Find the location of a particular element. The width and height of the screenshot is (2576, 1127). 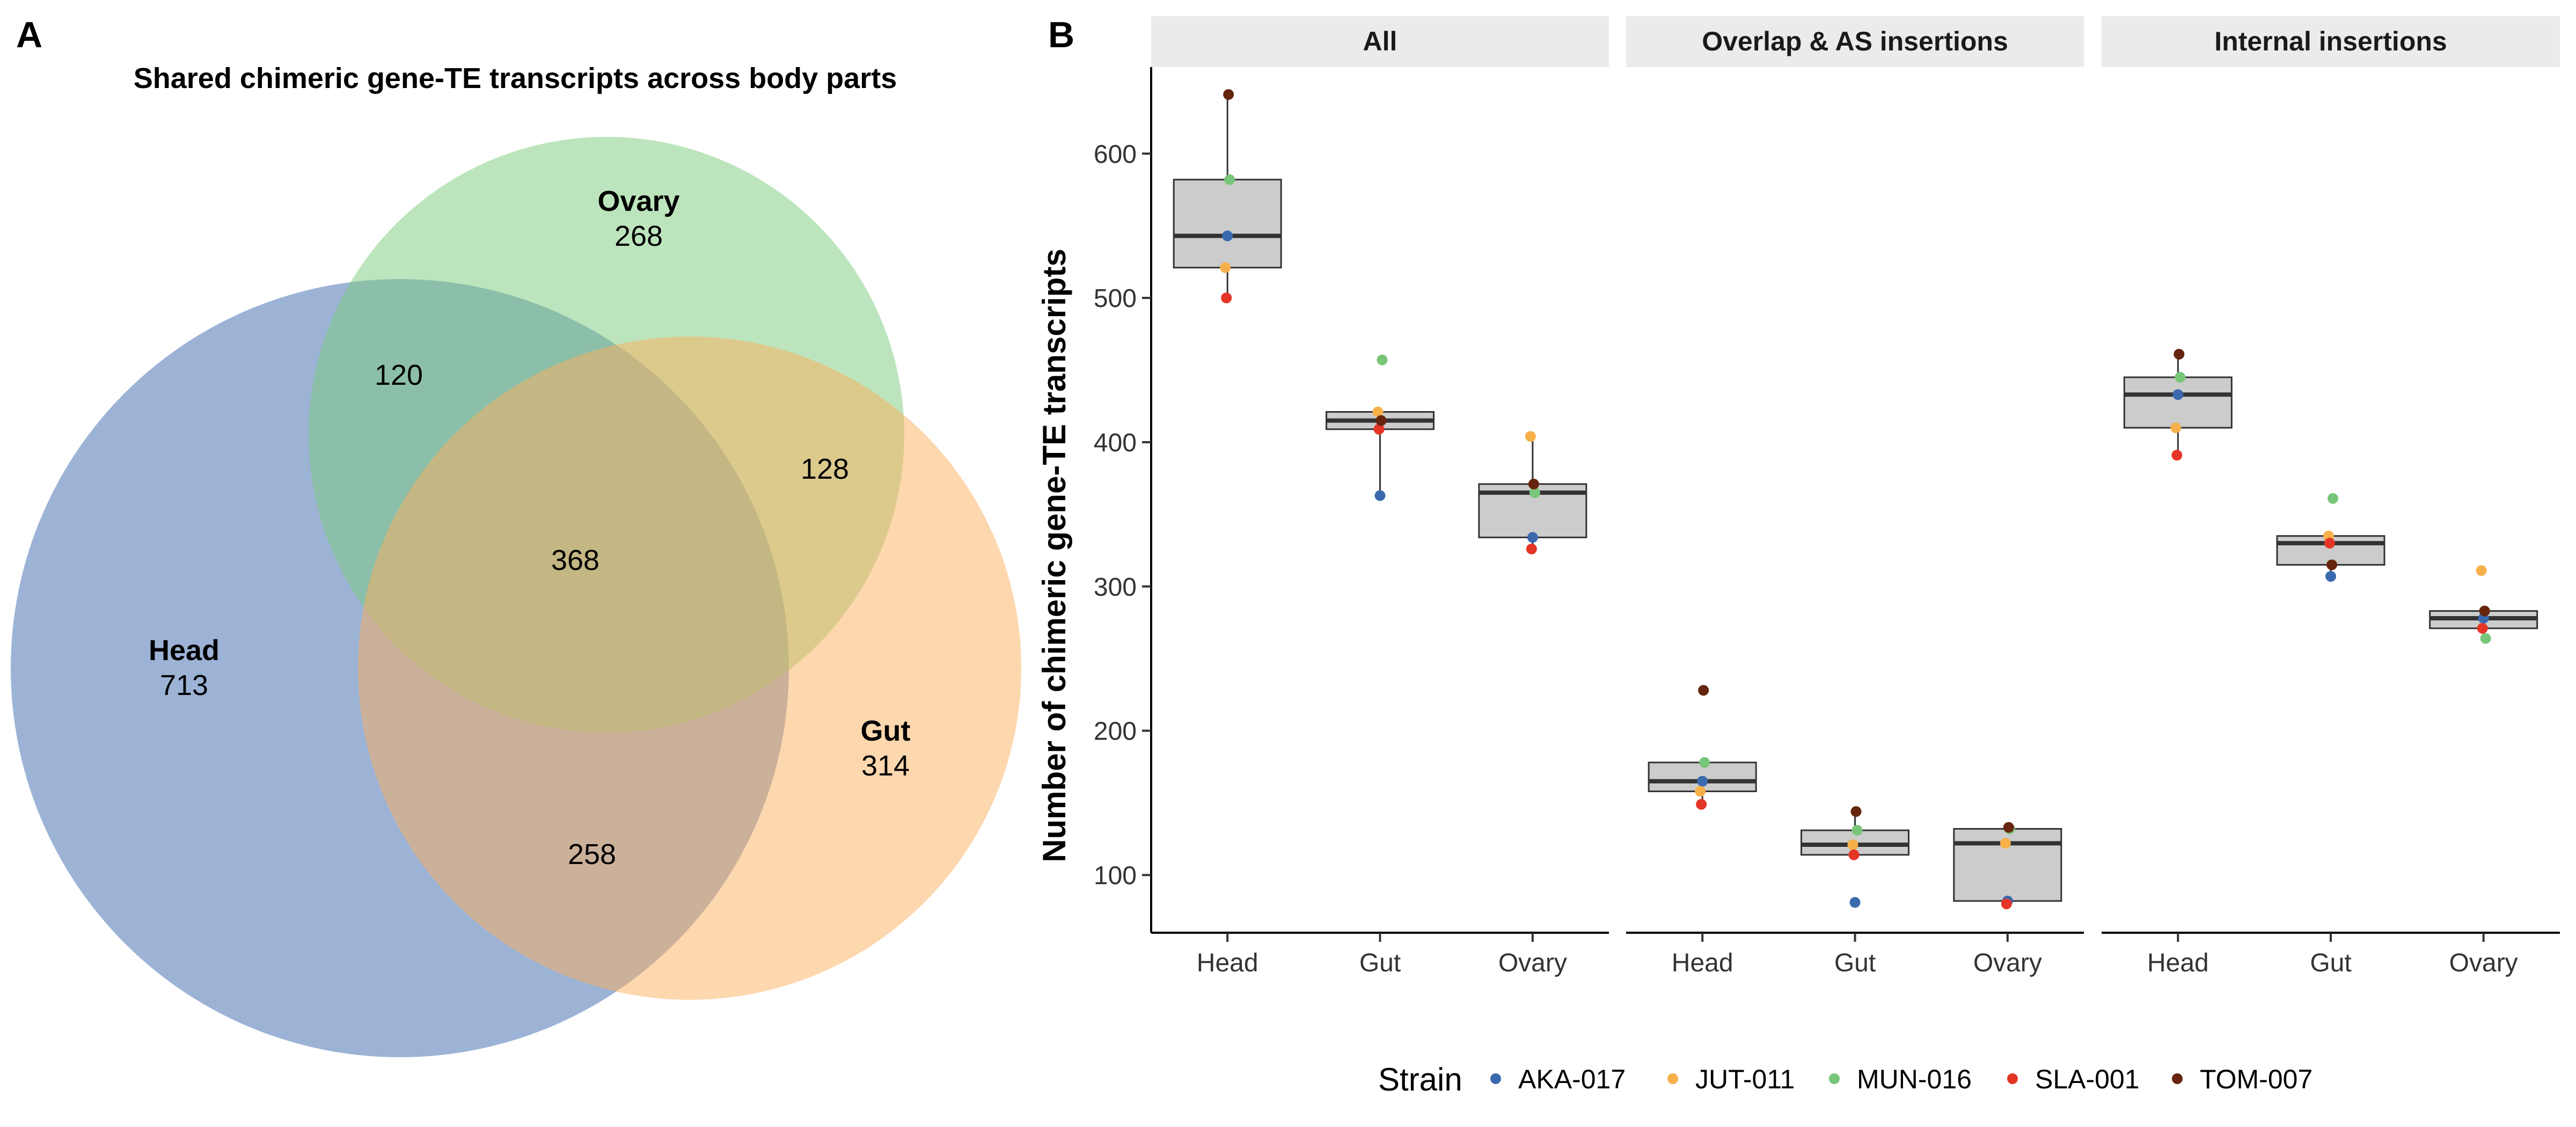

venn-label-gut: Gut is located at coordinates (886, 731).